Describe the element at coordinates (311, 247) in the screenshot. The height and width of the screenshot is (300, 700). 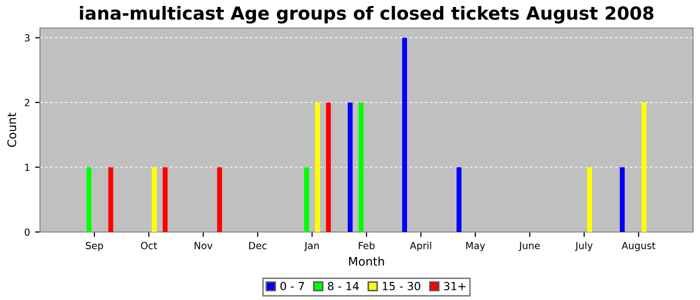
I see `x-tick-label: Jan` at that location.